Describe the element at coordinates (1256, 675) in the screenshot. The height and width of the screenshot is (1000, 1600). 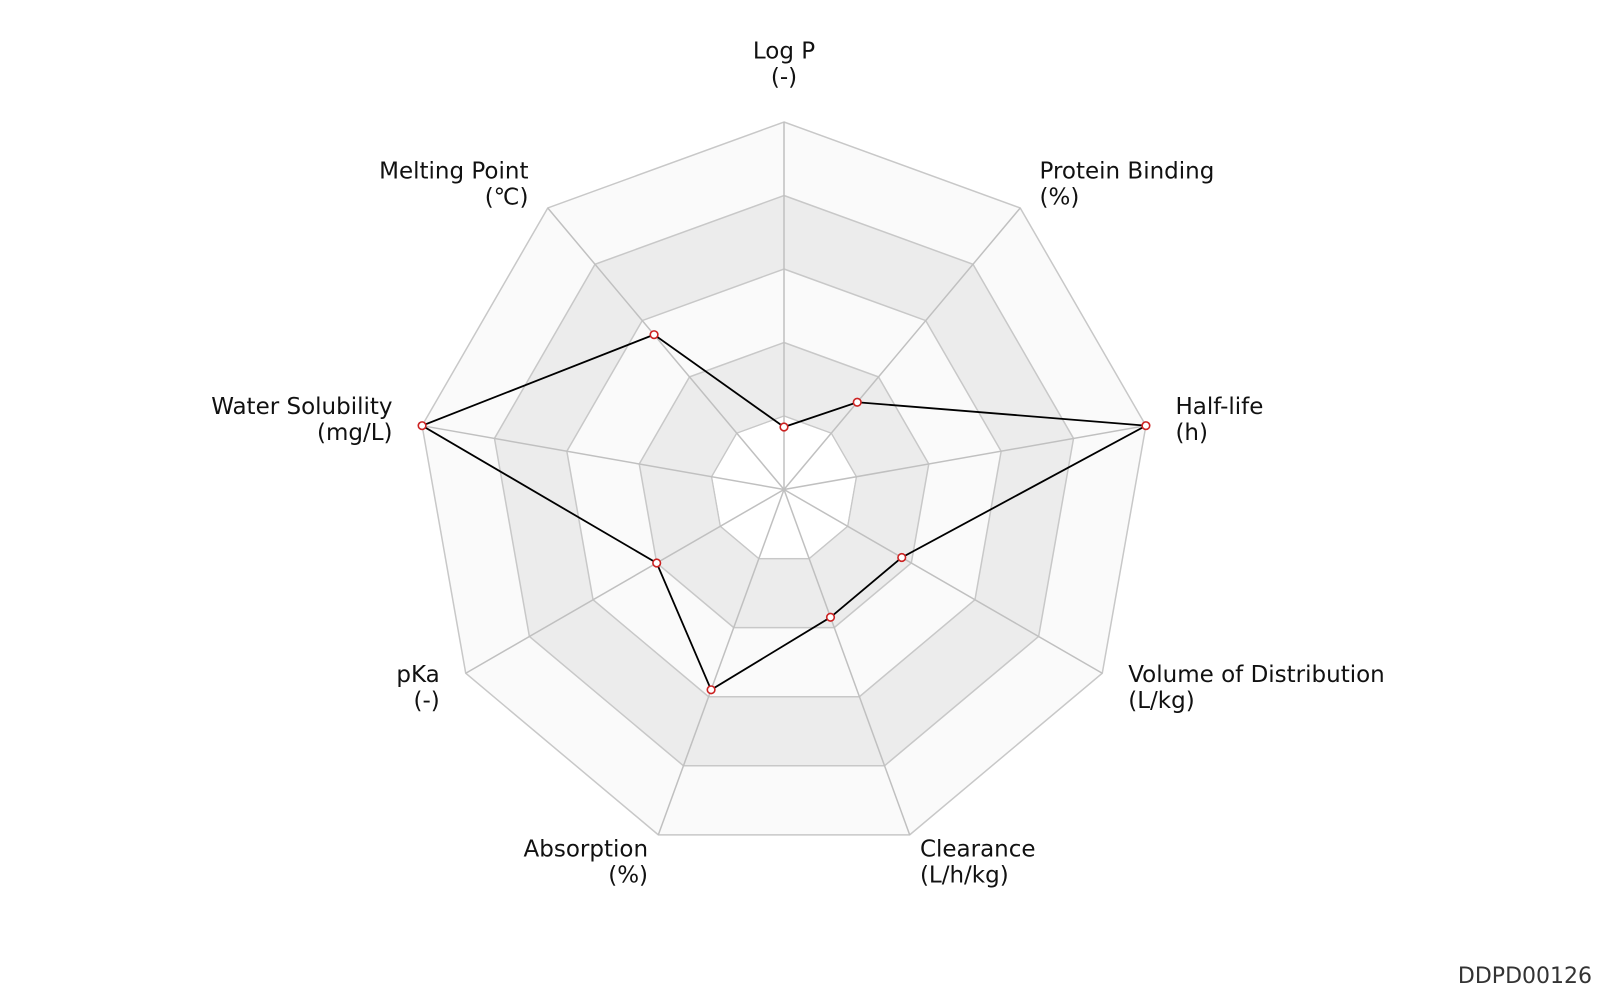
I see `axis-label: Volume of Distribution` at that location.